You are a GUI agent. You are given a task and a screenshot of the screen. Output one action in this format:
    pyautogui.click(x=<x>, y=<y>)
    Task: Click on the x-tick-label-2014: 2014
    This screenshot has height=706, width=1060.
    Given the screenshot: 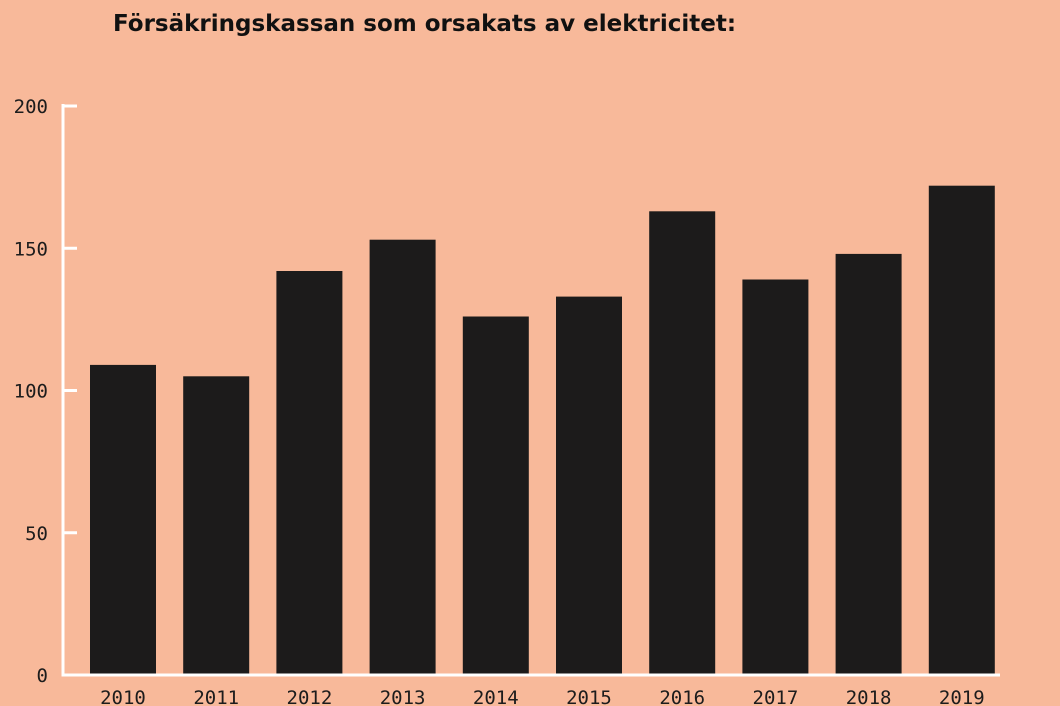 What is the action you would take?
    pyautogui.click(x=496, y=696)
    